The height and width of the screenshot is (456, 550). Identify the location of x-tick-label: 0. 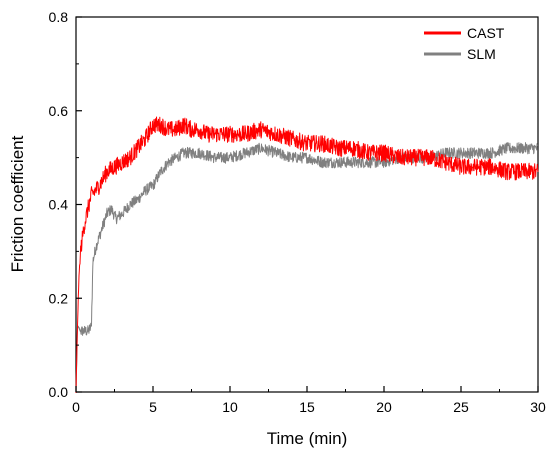
(76, 407).